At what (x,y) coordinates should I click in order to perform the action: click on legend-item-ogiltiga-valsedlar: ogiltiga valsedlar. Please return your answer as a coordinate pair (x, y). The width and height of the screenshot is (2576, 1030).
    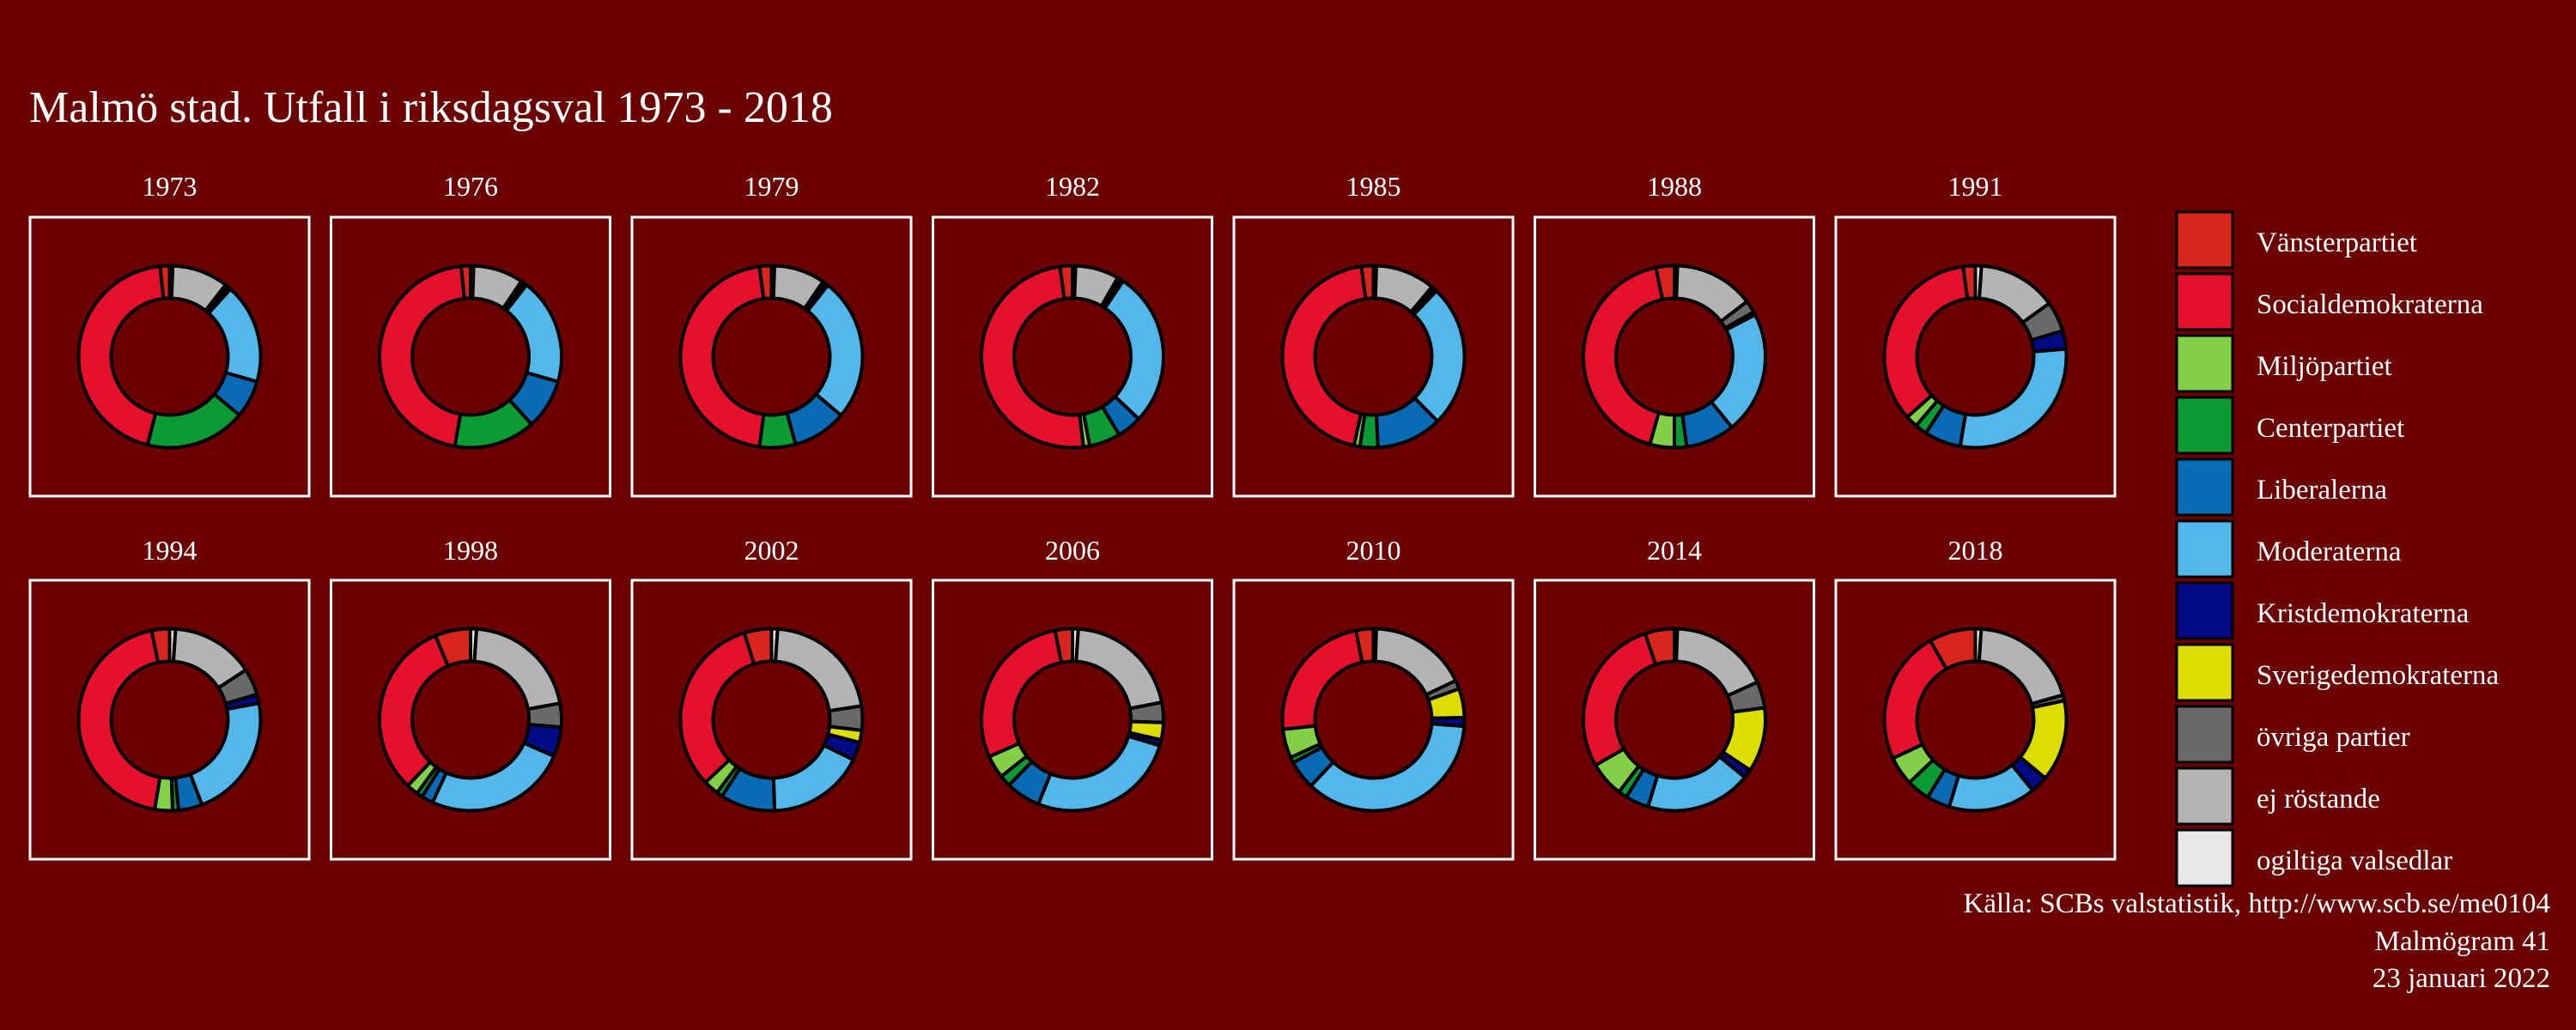
    Looking at the image, I should click on (2313, 858).